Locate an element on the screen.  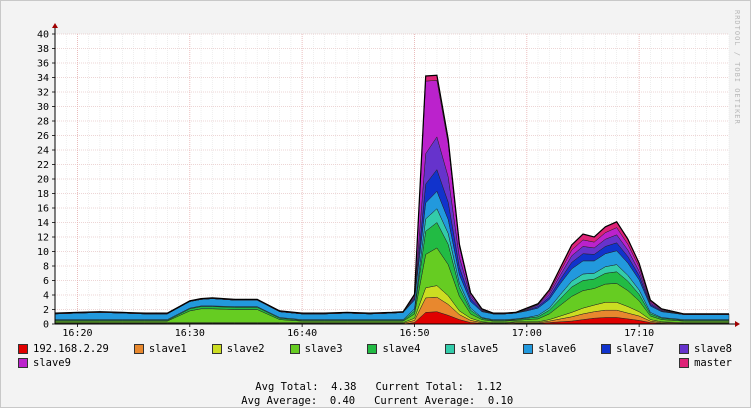
legend-item: slave7 is located at coordinates (627, 349).